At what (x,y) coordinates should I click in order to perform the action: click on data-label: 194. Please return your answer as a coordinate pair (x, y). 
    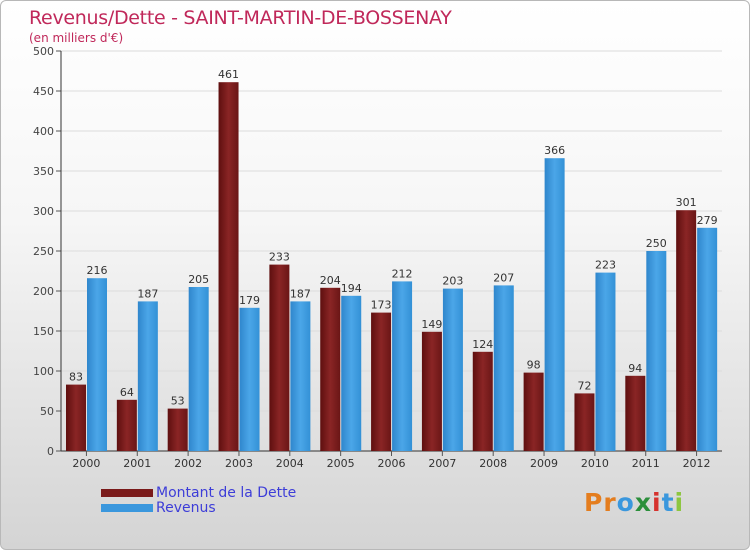
    Looking at the image, I should click on (351, 288).